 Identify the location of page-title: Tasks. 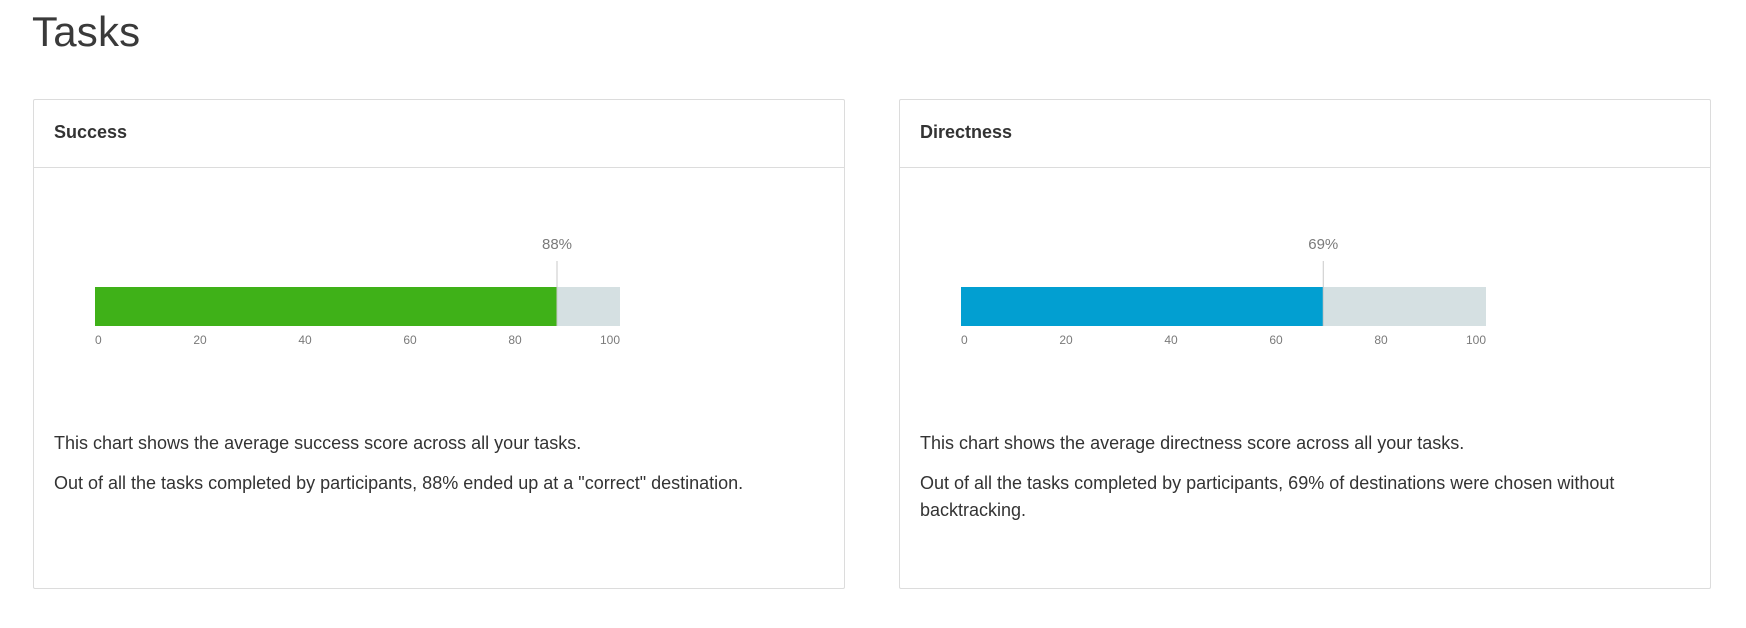
(86, 31).